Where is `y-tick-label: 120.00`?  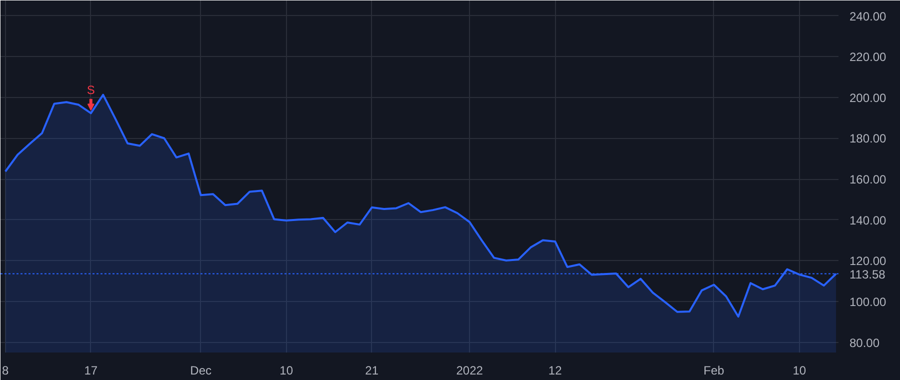 y-tick-label: 120.00 is located at coordinates (868, 261).